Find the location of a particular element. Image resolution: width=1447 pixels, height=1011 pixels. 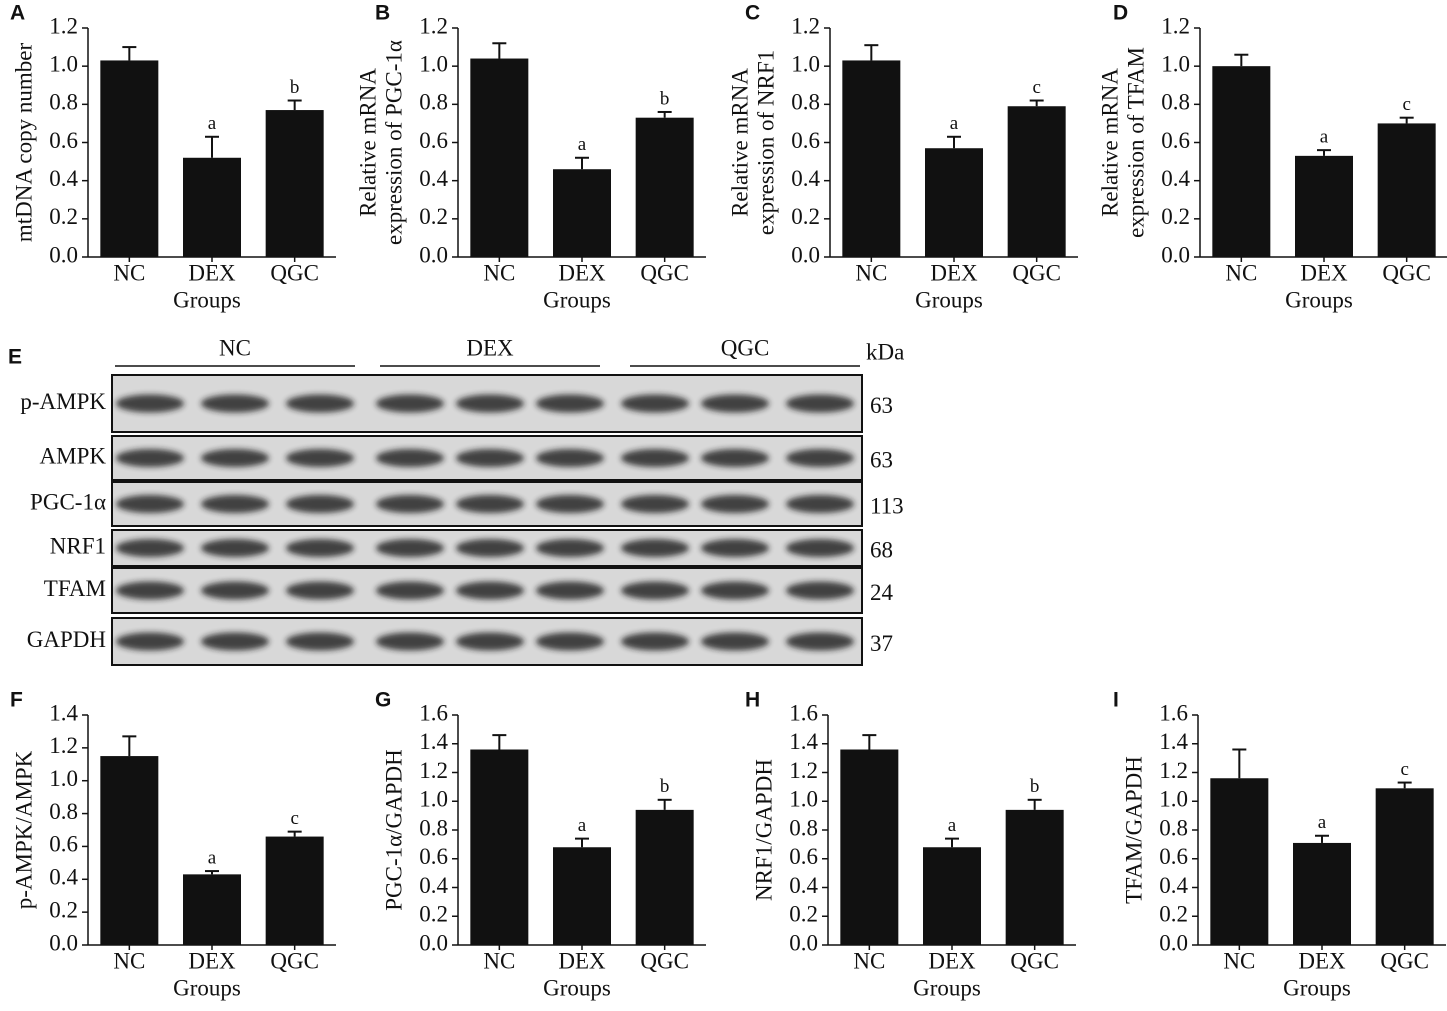

y-axis-label: Relative mRNA is located at coordinates (739, 142).